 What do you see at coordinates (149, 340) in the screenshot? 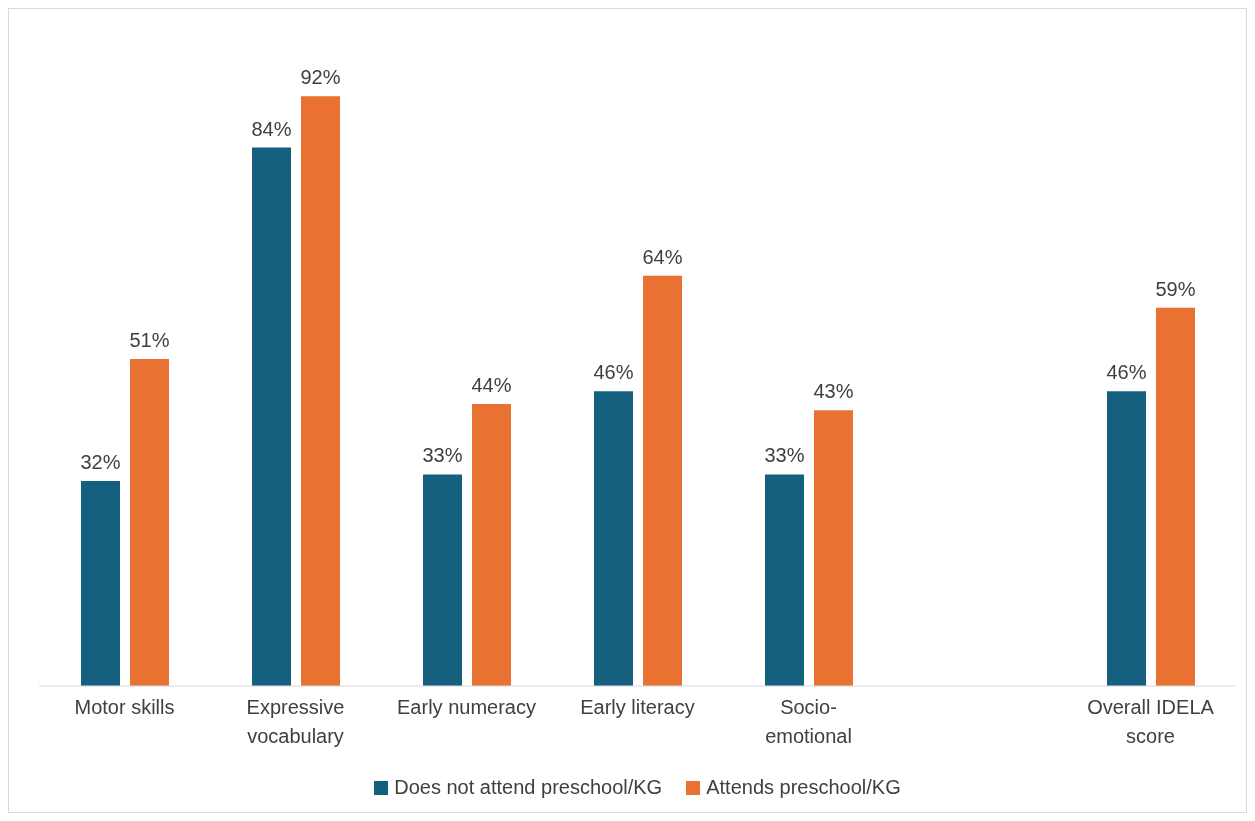
I see `data-label: 51%` at bounding box center [149, 340].